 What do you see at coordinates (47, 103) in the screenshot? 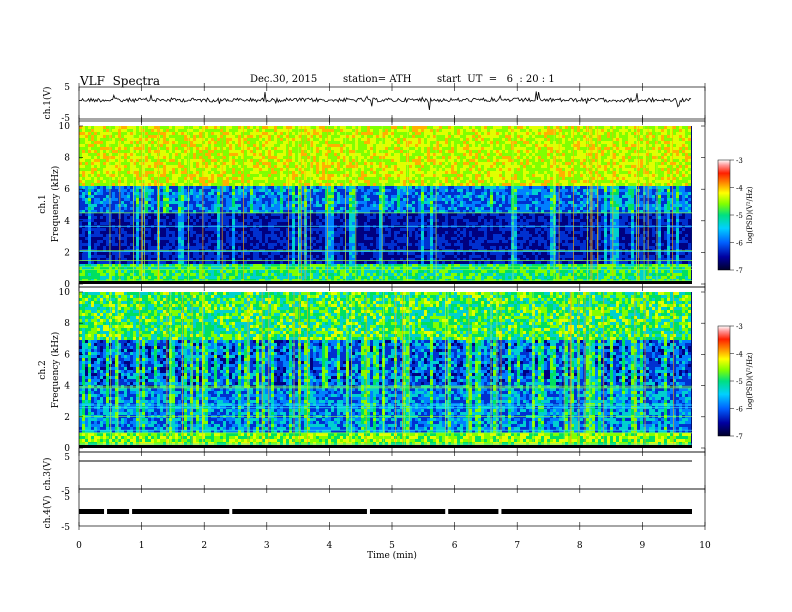
I see `ch1-ylabel: ch.1(V)` at bounding box center [47, 103].